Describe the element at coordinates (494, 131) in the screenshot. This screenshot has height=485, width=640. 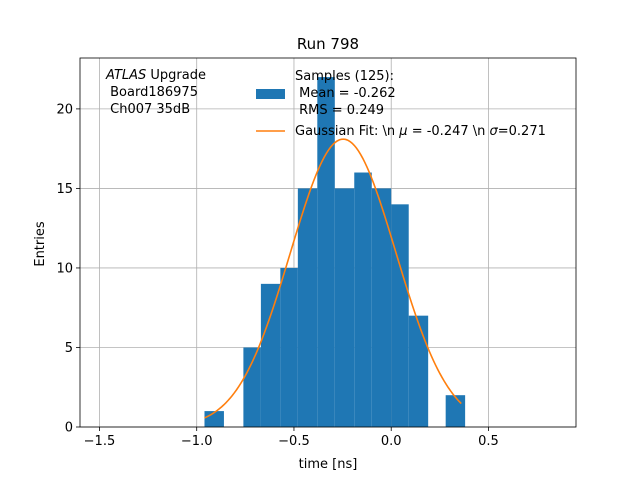
I see `legend-fit-sigma: σ` at that location.